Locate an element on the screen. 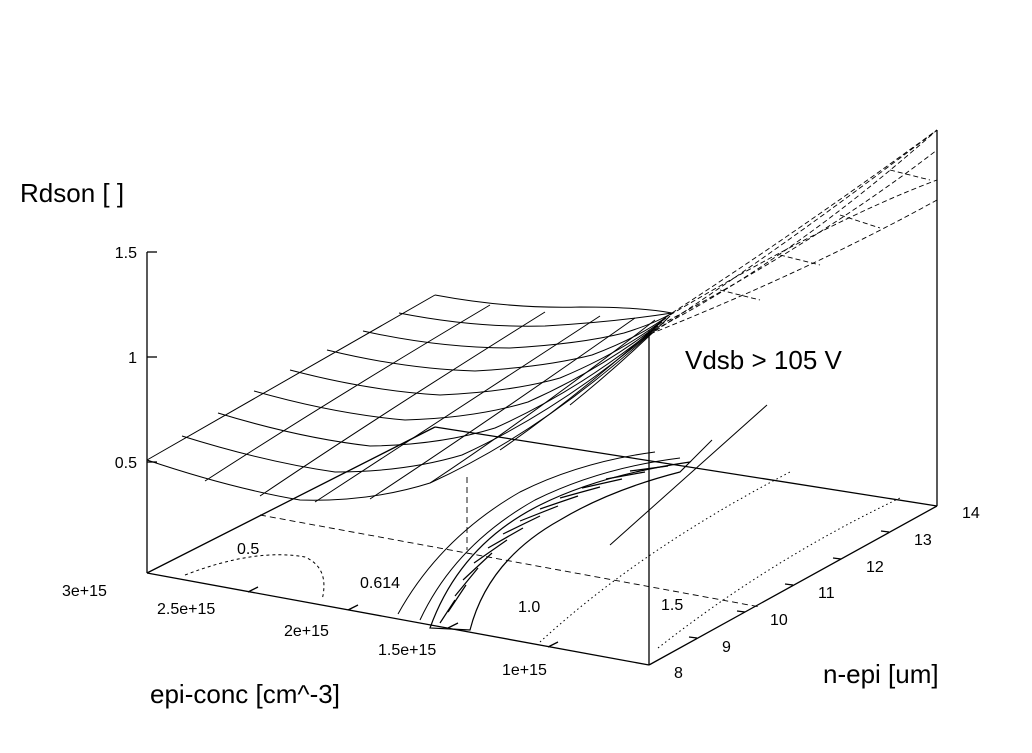 The height and width of the screenshot is (753, 1032). x-tick-label: 1.5e+15 is located at coordinates (407, 650).